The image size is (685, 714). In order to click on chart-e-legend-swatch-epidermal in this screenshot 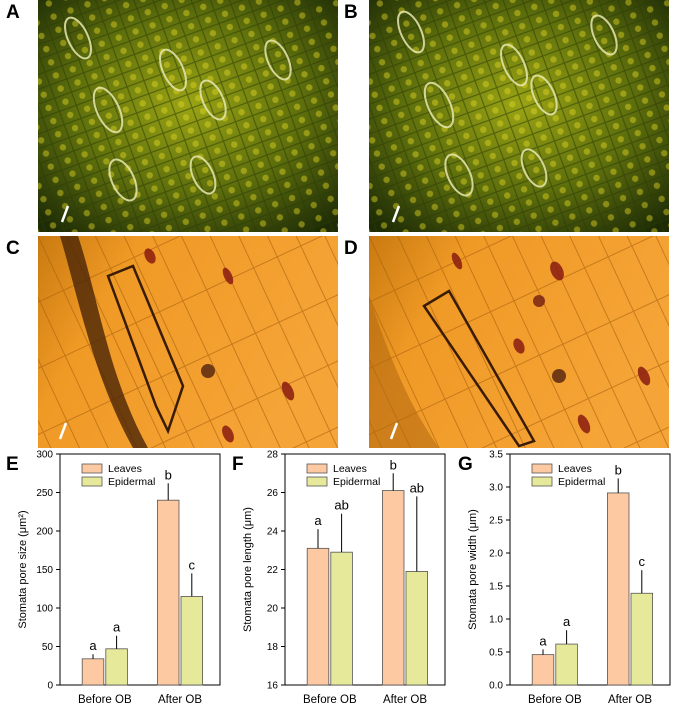, I will do `click(92, 481)`.